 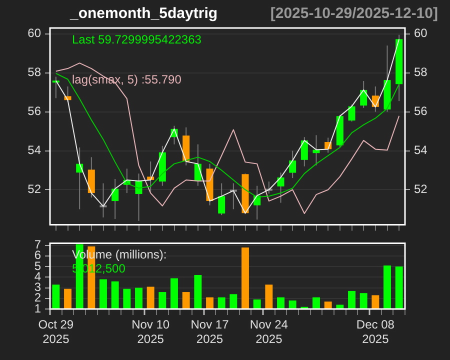 What do you see at coordinates (35, 150) in the screenshot?
I see `y-tick-label: 54` at bounding box center [35, 150].